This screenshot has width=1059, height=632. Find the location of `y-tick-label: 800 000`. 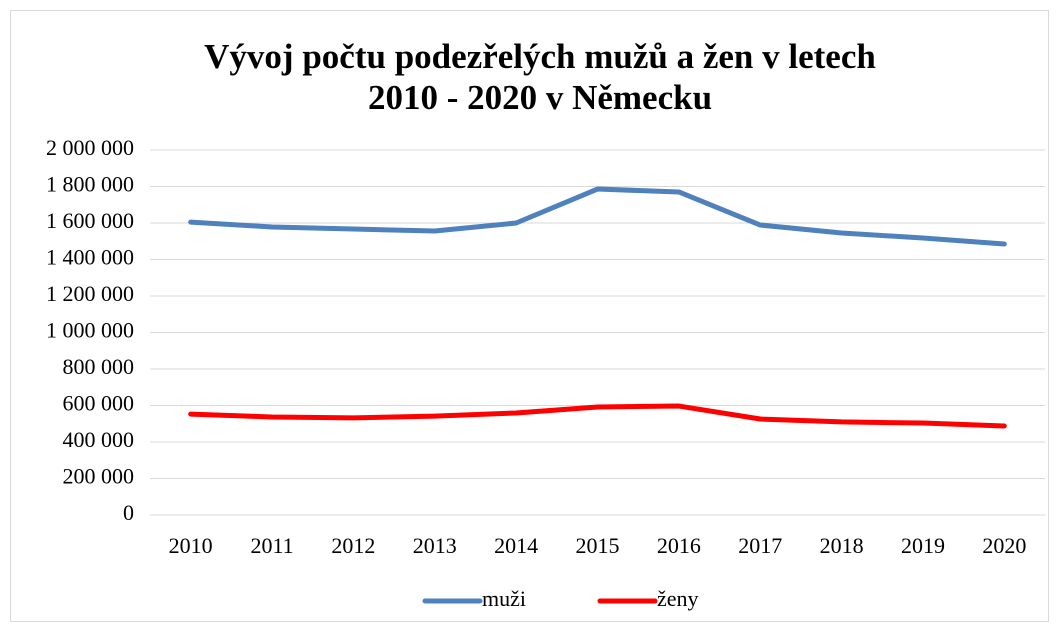

y-tick-label: 800 000 is located at coordinates (99, 366).